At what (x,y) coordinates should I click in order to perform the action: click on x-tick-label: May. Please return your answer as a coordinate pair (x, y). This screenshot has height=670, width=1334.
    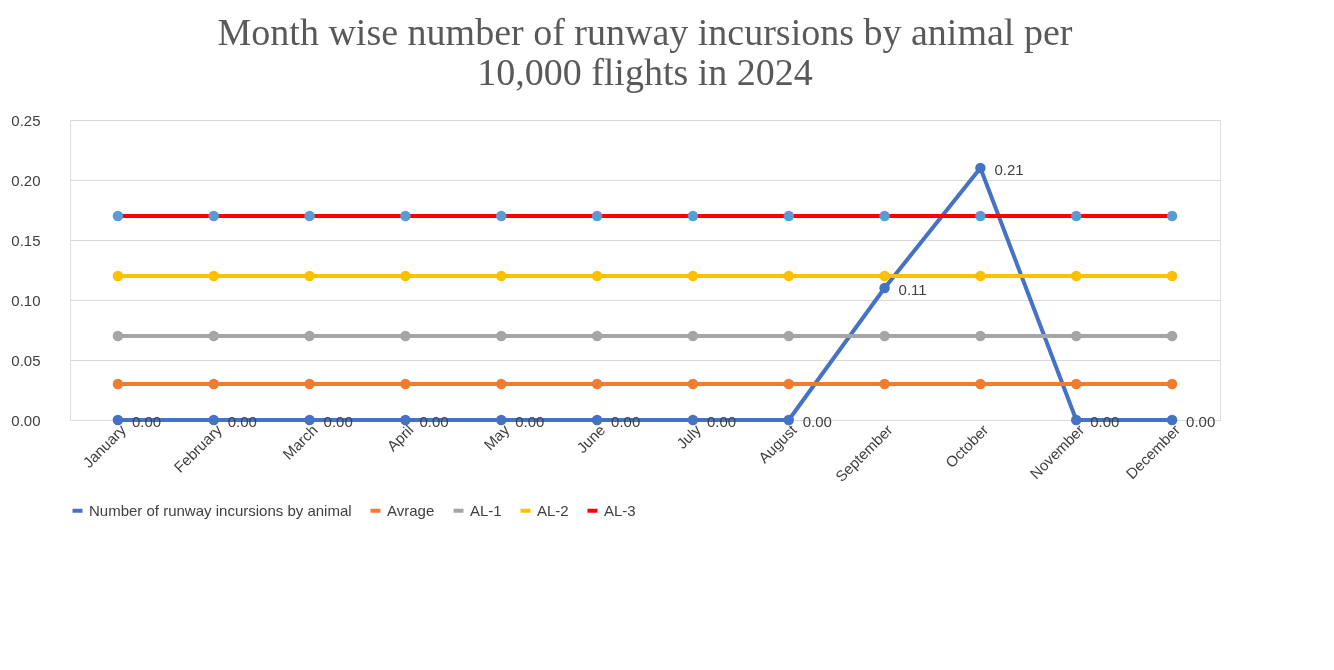
    Looking at the image, I should click on (496, 437).